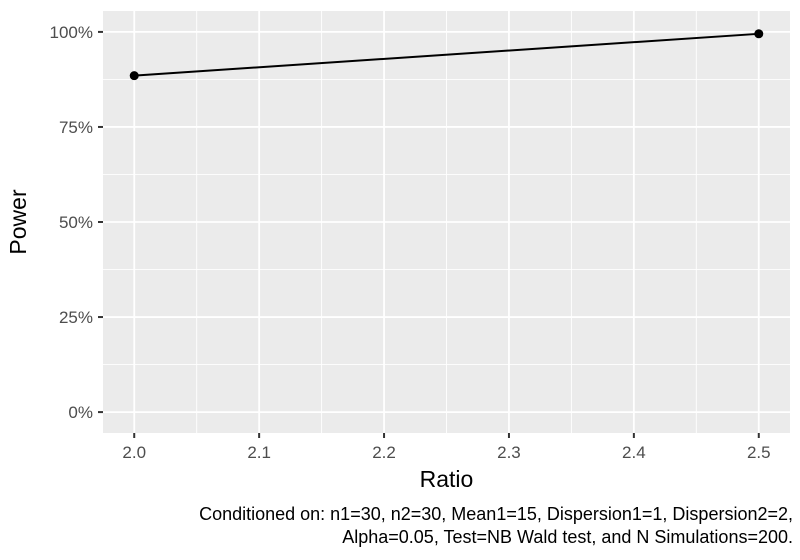 The height and width of the screenshot is (560, 800). Describe the element at coordinates (76, 127) in the screenshot. I see `y-tick-label: 75%` at that location.